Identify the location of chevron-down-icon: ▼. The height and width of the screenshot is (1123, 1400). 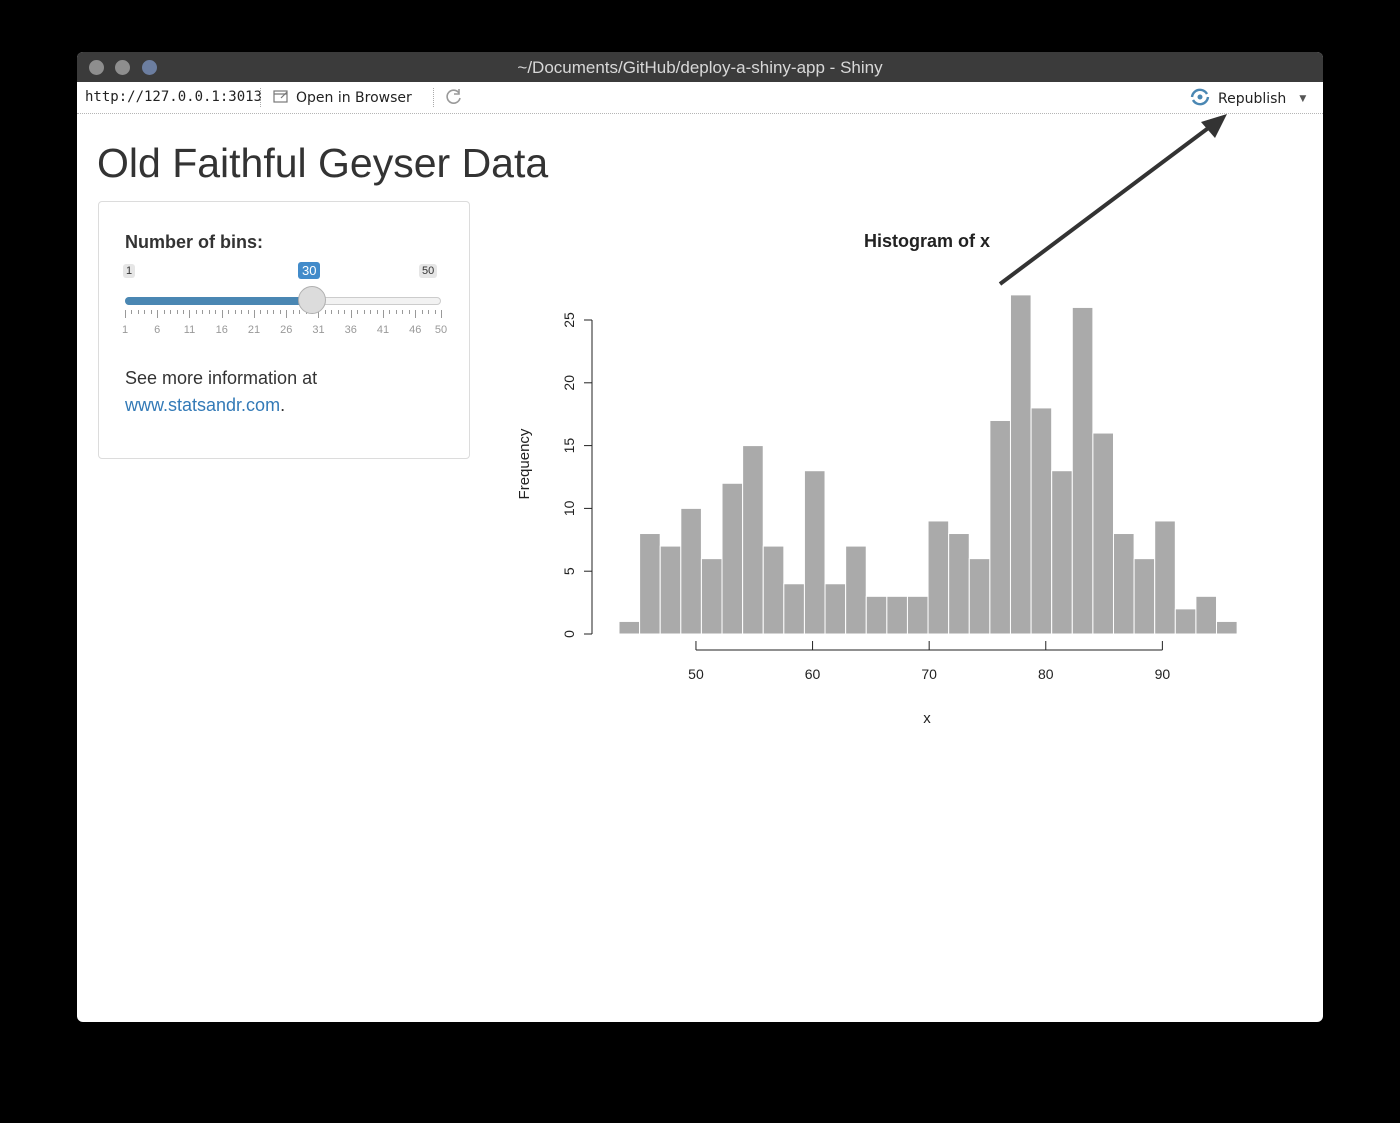
(1303, 99).